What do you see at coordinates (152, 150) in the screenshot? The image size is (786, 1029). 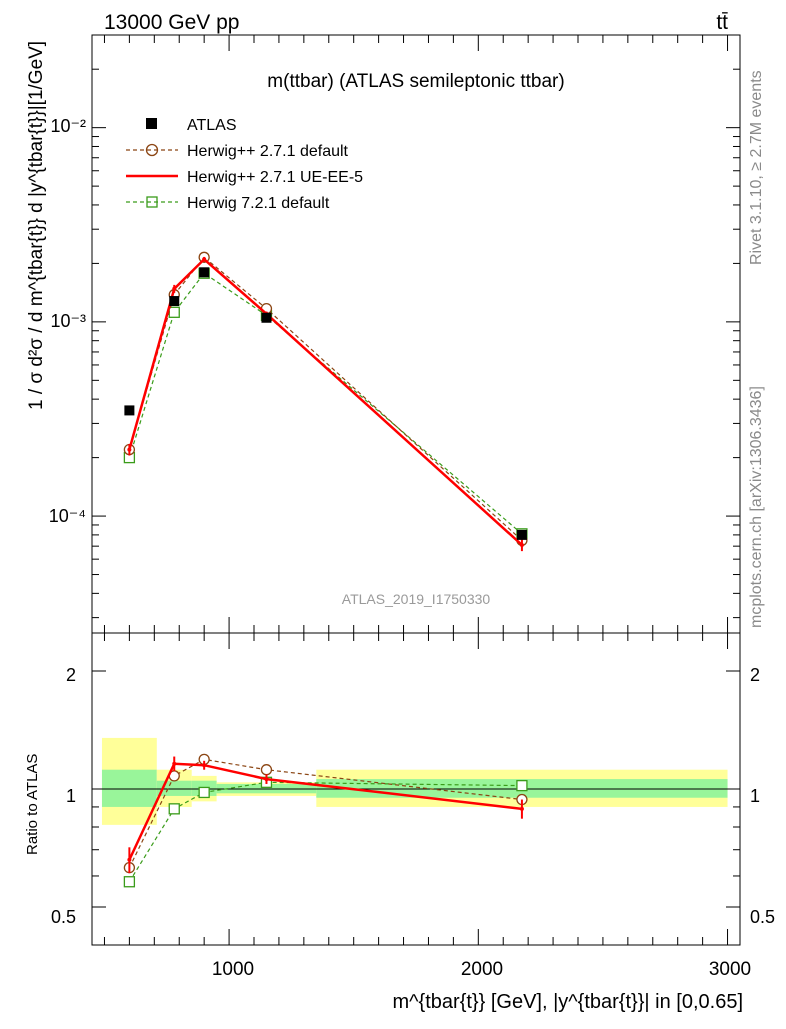 I see `legend-marker-herwigpp-default` at bounding box center [152, 150].